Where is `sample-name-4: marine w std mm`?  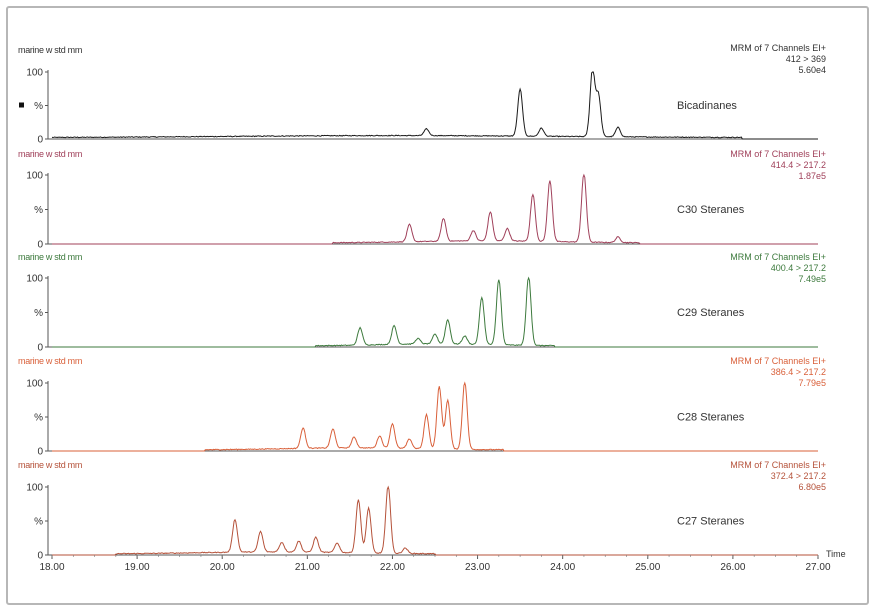 sample-name-4: marine w std mm is located at coordinates (50, 361).